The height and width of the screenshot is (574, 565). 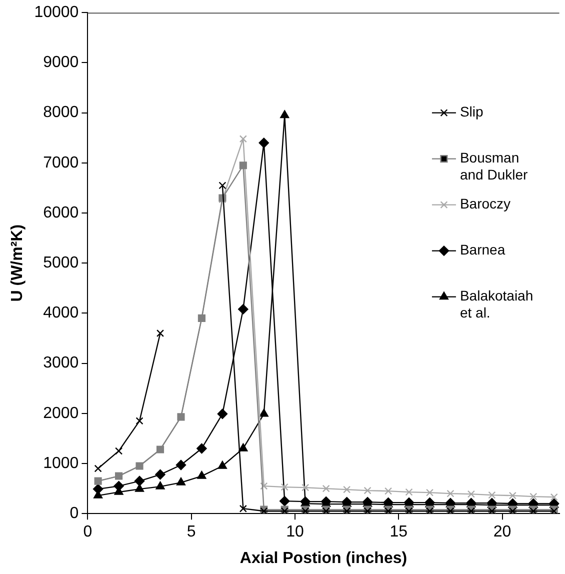 What do you see at coordinates (483, 250) in the screenshot?
I see `legend-label: Barnea` at bounding box center [483, 250].